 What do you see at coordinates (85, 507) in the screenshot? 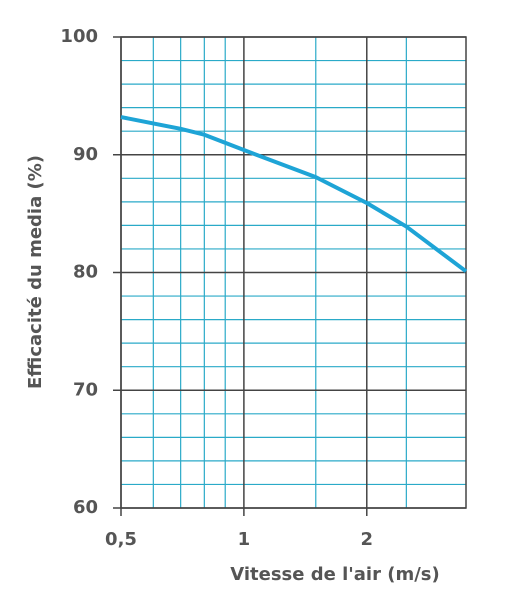
I see `y-tick-label: 60` at bounding box center [85, 507].